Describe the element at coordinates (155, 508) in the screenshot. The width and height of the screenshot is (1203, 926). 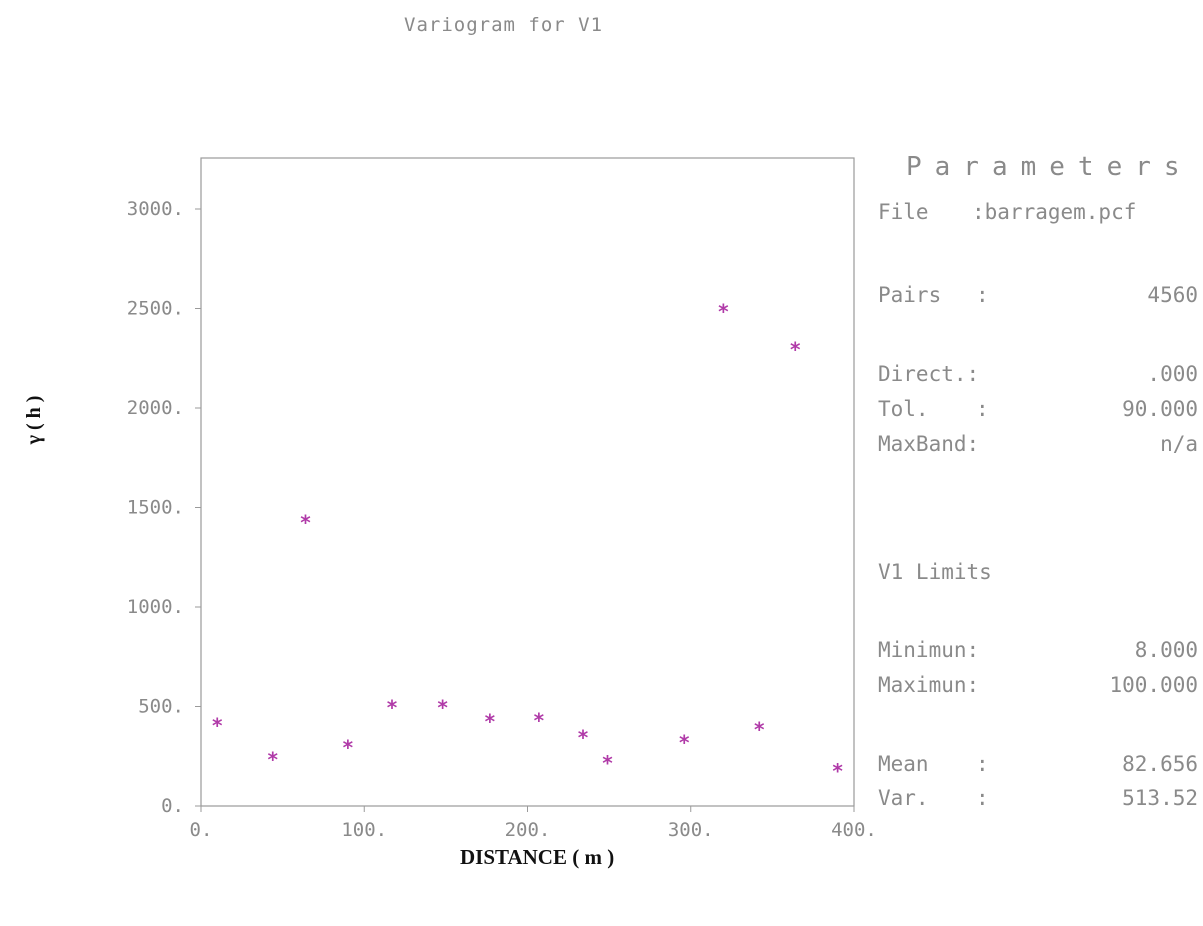
I see `y-tick-label: 1500.` at that location.